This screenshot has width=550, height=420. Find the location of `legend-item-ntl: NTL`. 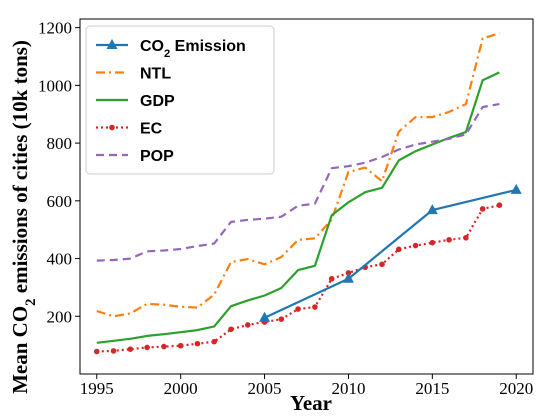

legend-item-ntl: NTL is located at coordinates (133, 74).